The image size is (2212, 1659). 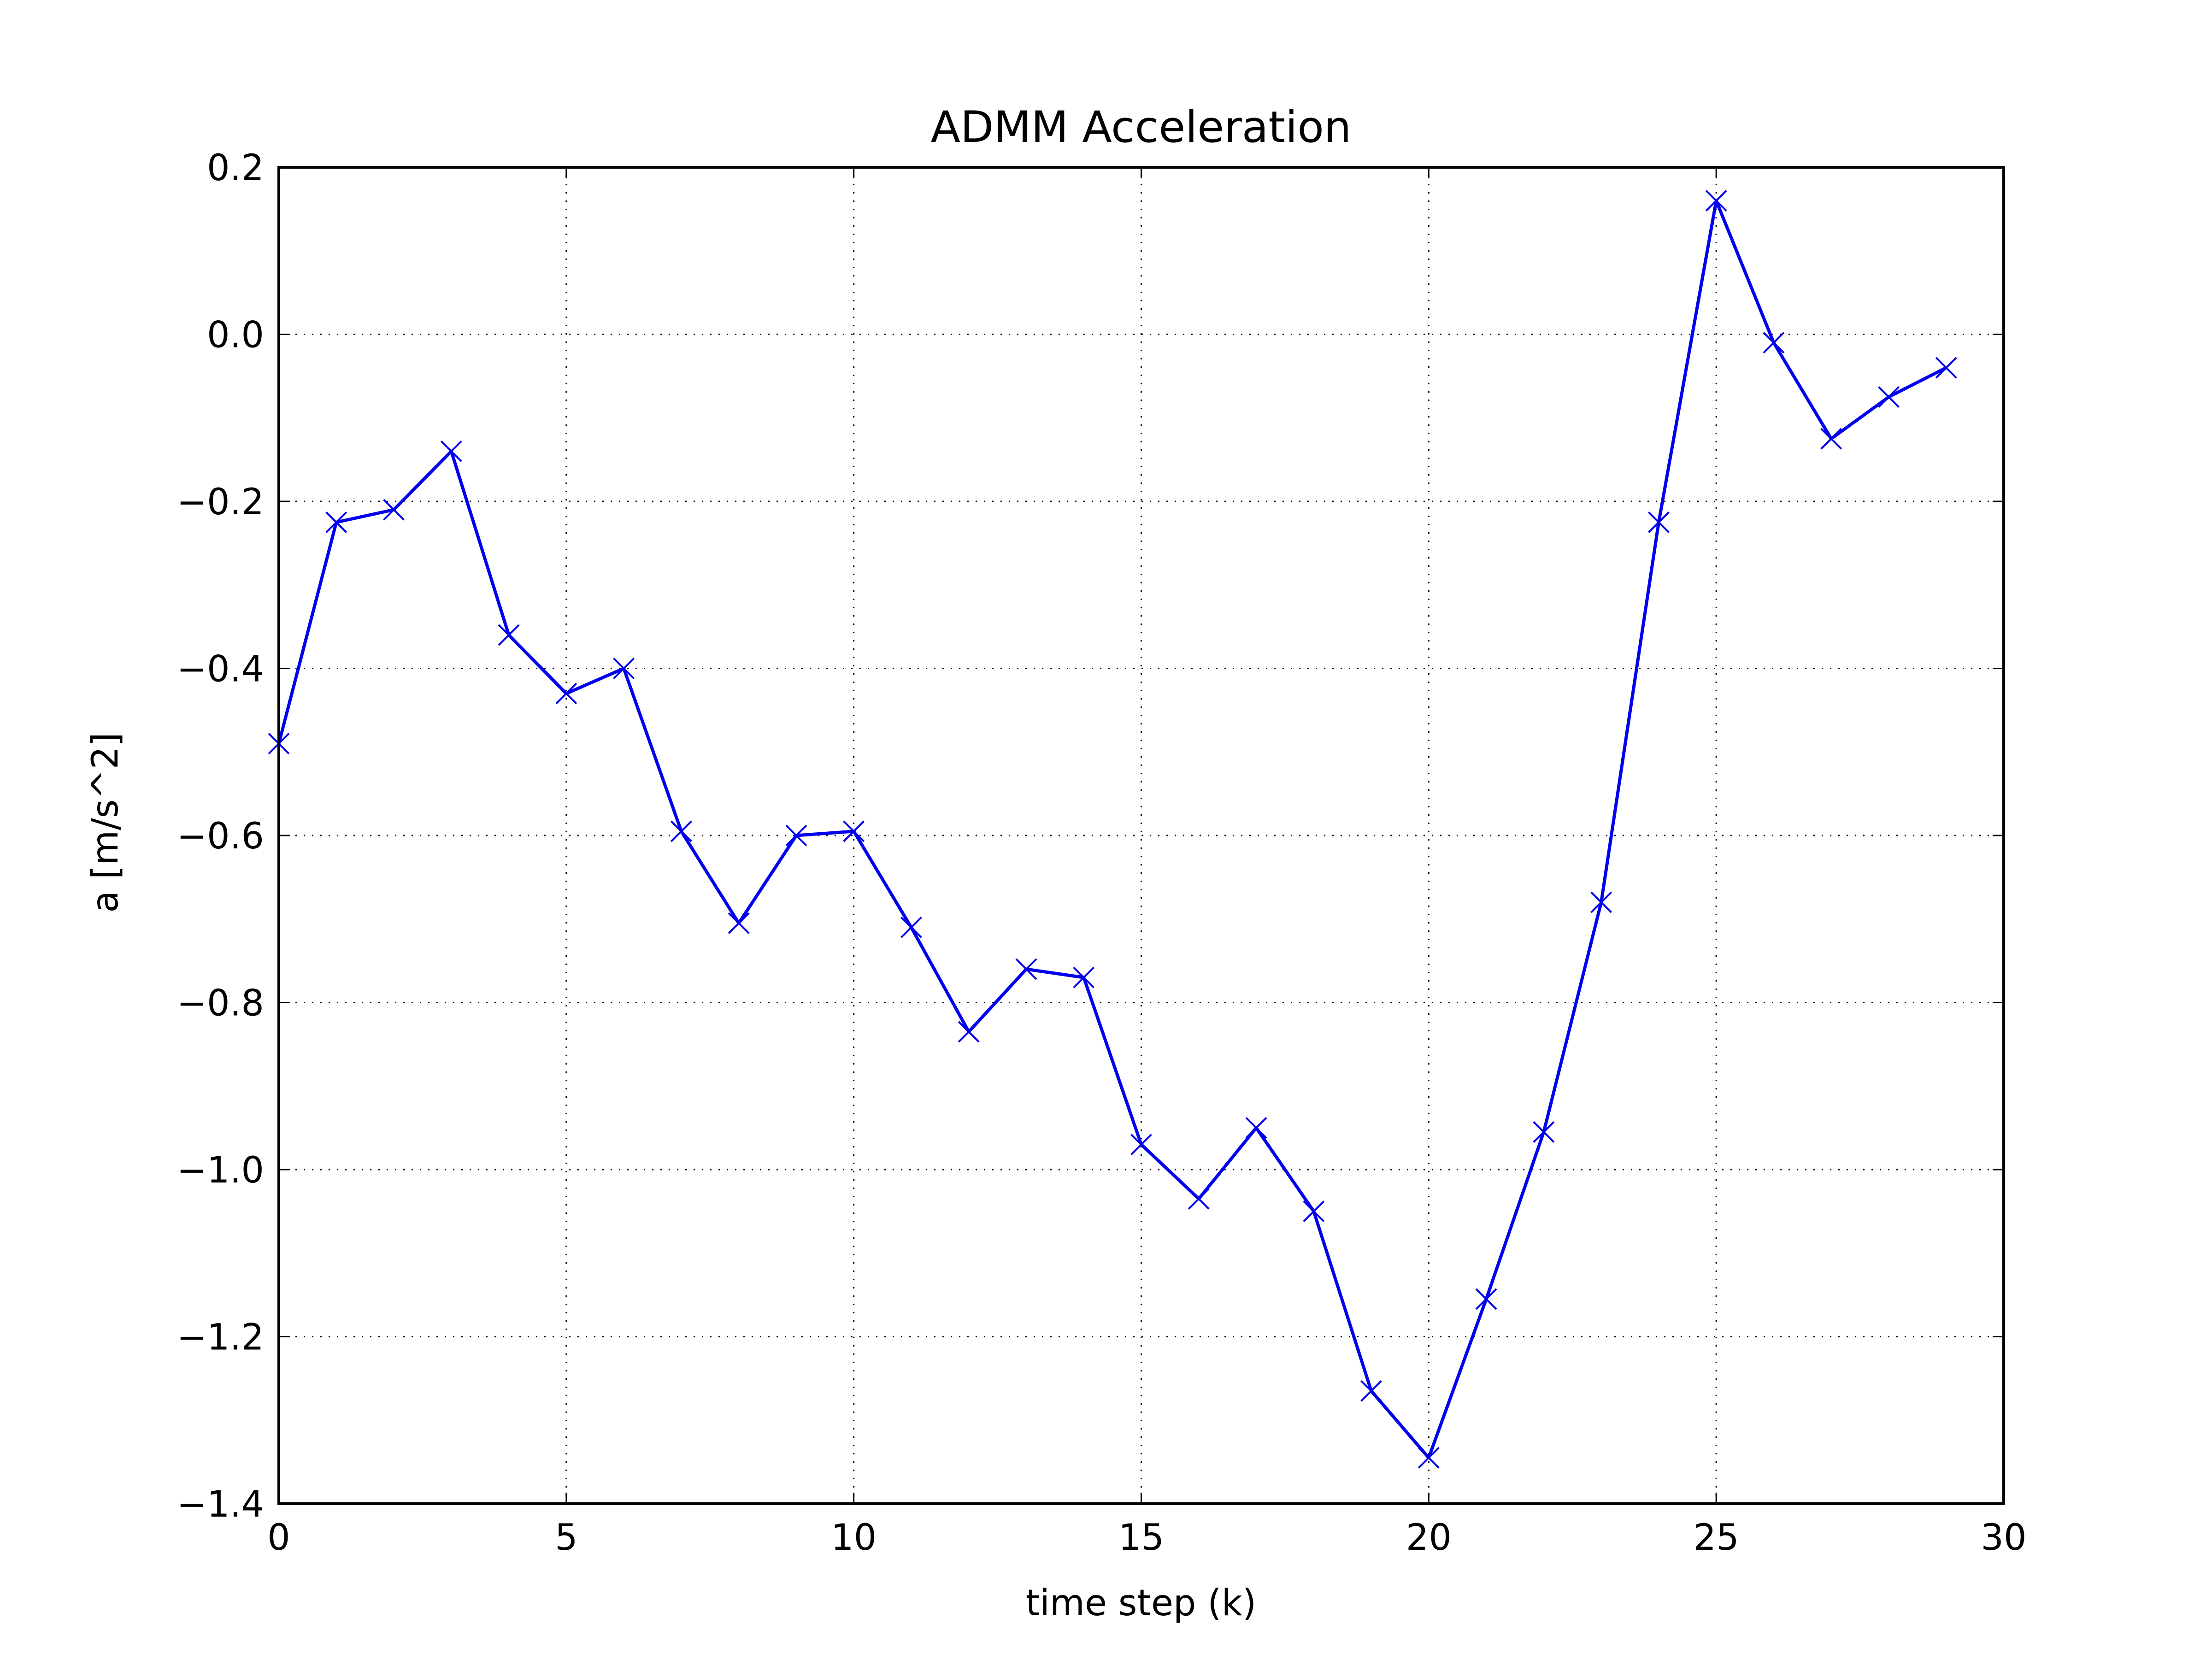 What do you see at coordinates (220, 1338) in the screenshot?
I see `y-tick-label: −1.2` at bounding box center [220, 1338].